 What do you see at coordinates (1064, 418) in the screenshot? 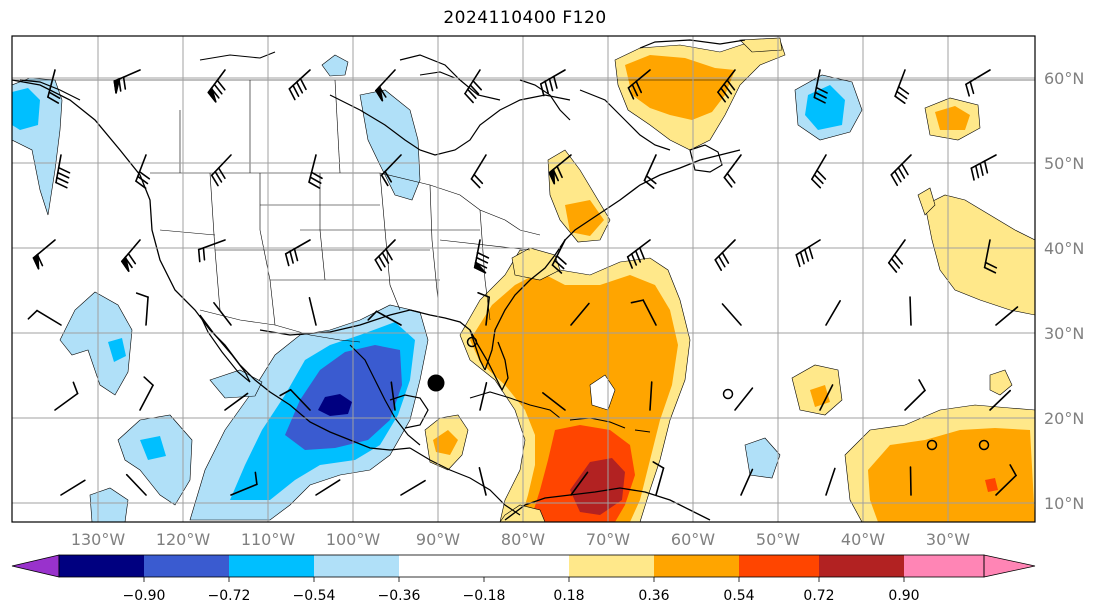
I see `lat-label: 20°N` at bounding box center [1064, 418].